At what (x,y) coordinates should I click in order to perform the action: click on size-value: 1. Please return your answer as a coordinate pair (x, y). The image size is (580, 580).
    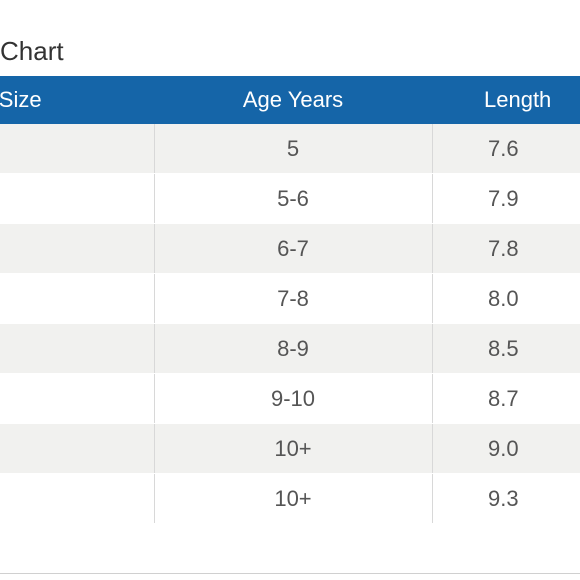
    Looking at the image, I should click on (20, 249).